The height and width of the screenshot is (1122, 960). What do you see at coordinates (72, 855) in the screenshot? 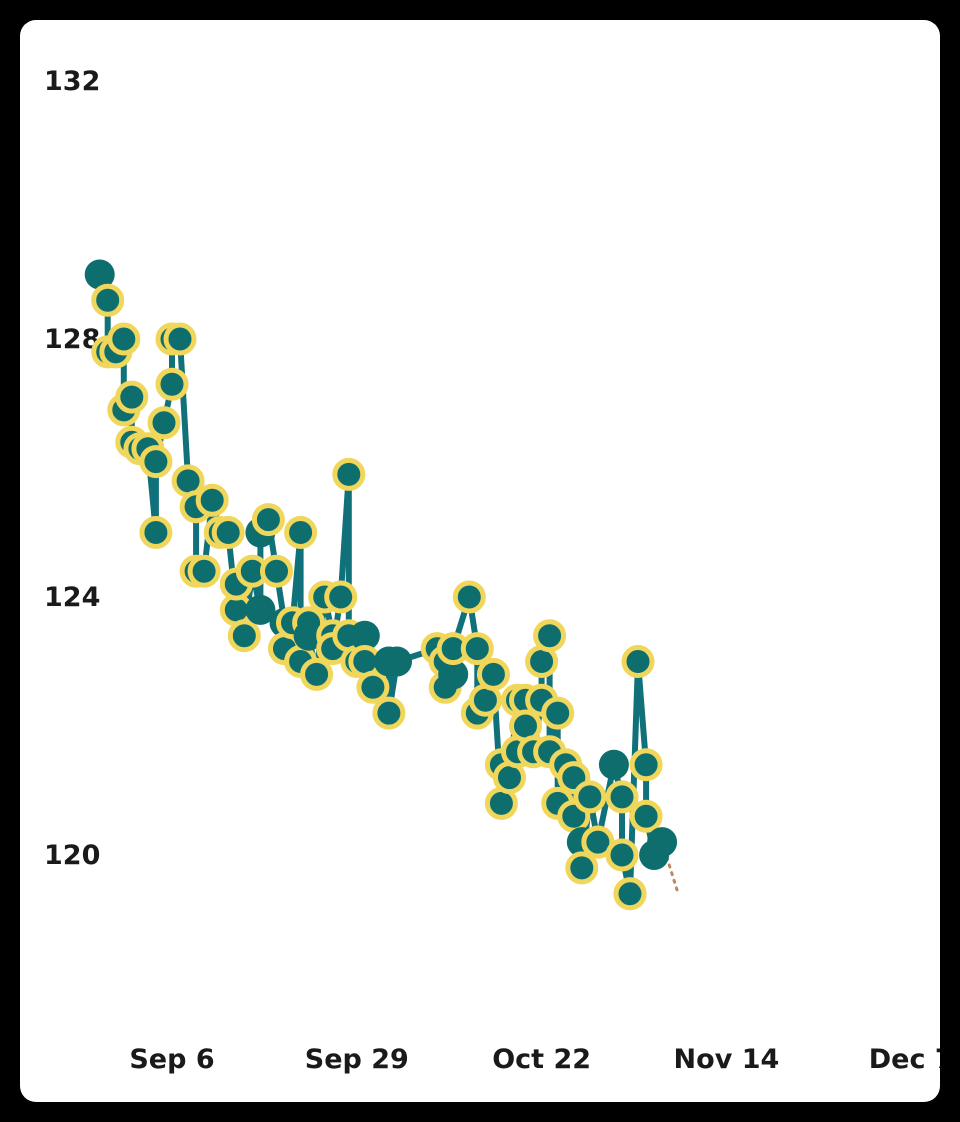
I see `y-tick-label: 120` at bounding box center [72, 855].